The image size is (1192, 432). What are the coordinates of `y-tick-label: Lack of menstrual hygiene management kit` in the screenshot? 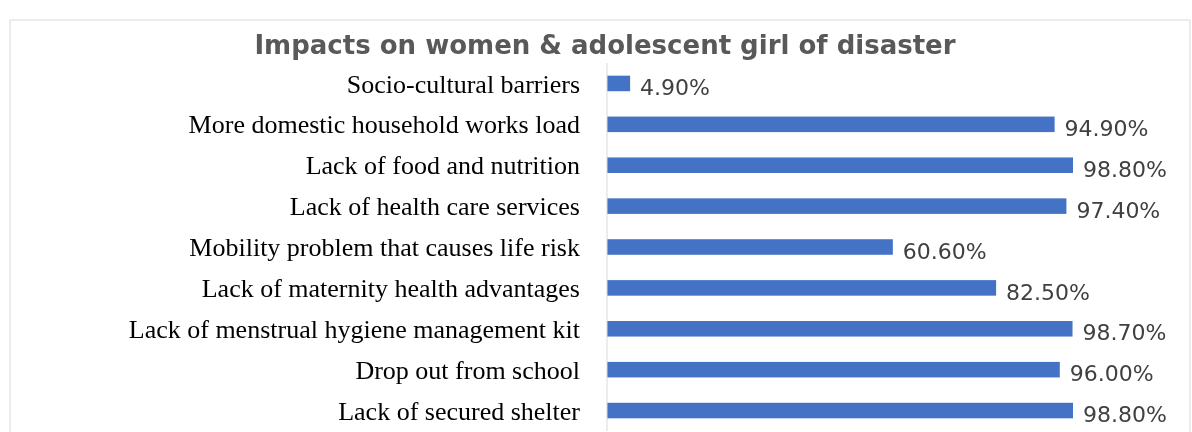 It's located at (354, 329).